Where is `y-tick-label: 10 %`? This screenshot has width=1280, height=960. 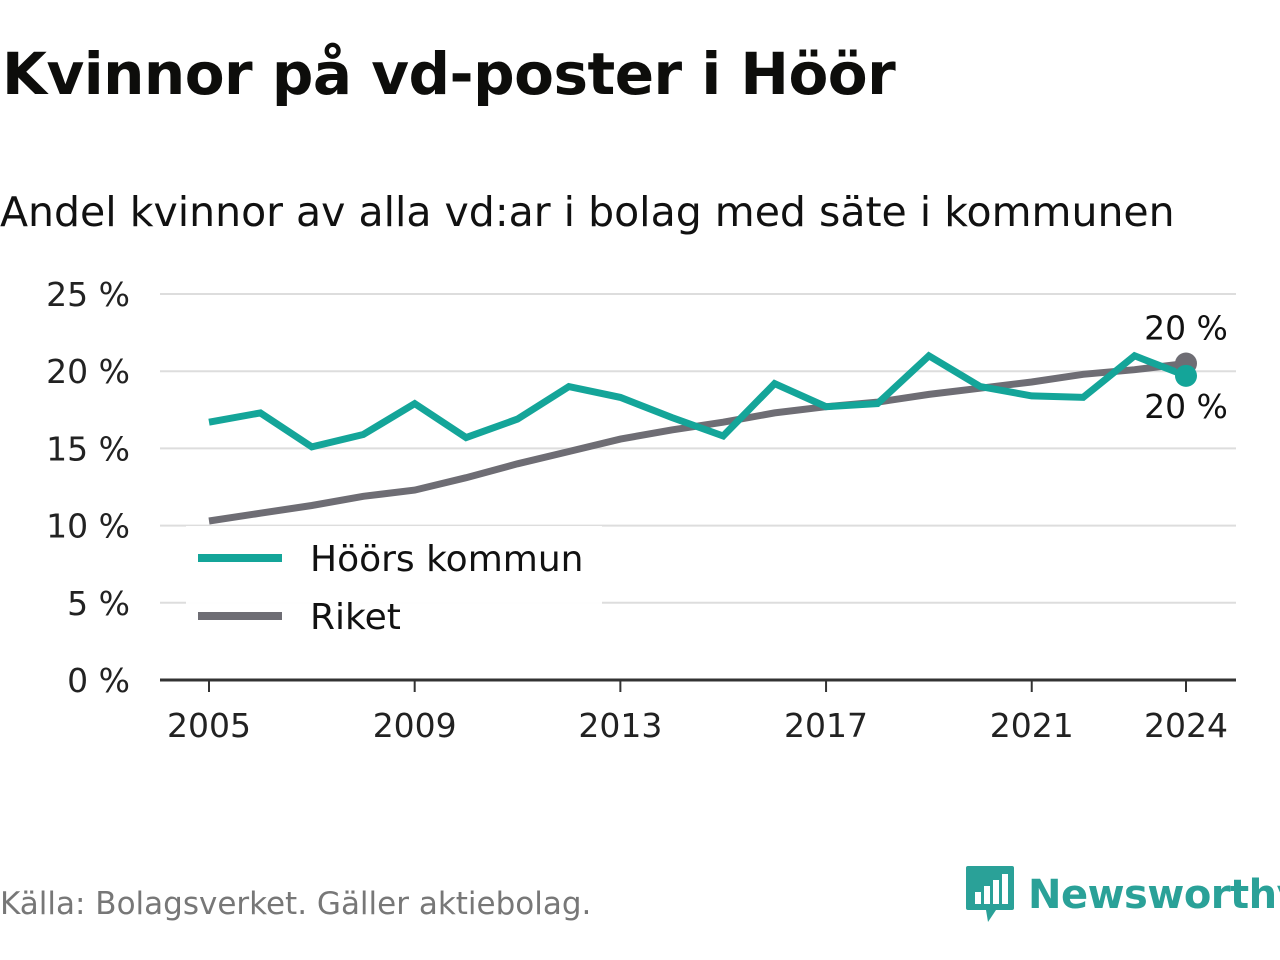
y-tick-label: 10 % is located at coordinates (88, 526).